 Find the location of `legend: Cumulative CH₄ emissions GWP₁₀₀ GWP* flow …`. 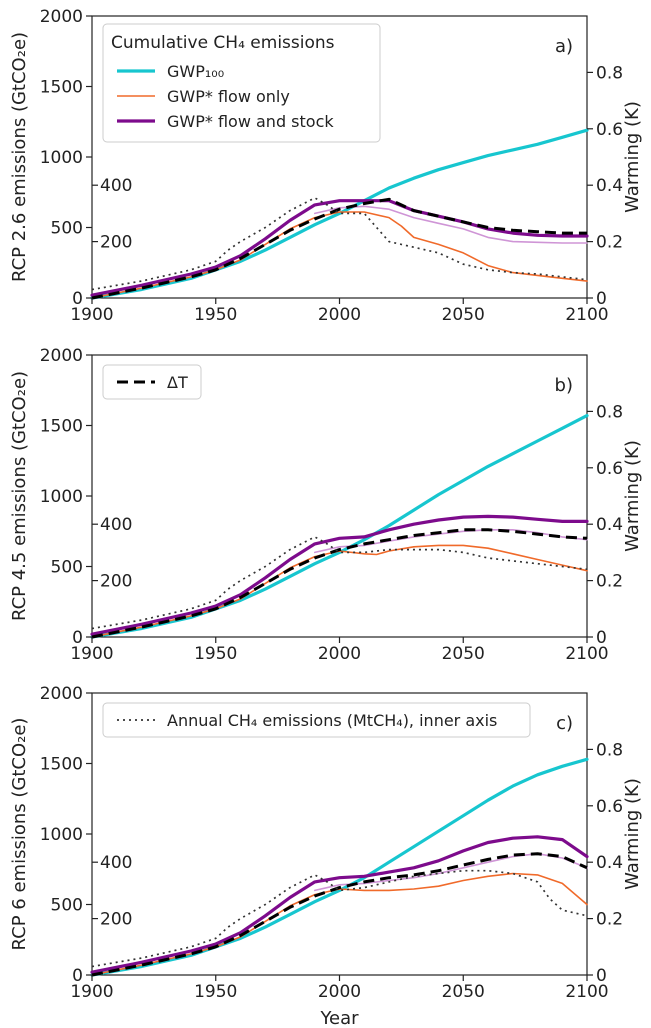

legend: Cumulative CH₄ emissions GWP₁₀₀ GWP* flow … is located at coordinates (241, 83).